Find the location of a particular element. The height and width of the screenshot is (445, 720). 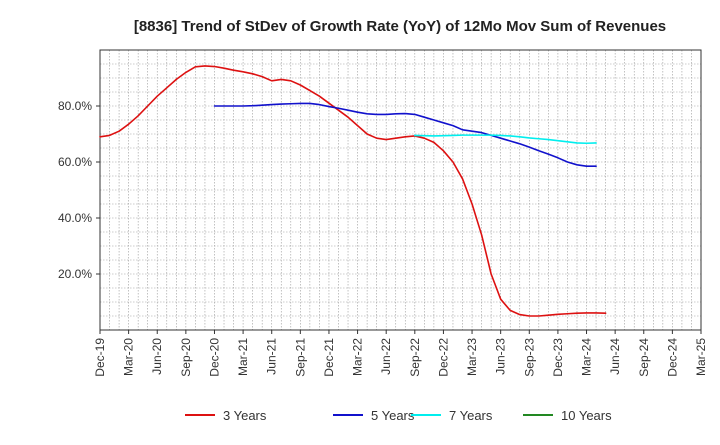

y-axis: 20.0% 40.0% 60.0% 80.0% is located at coordinates (79, 190).